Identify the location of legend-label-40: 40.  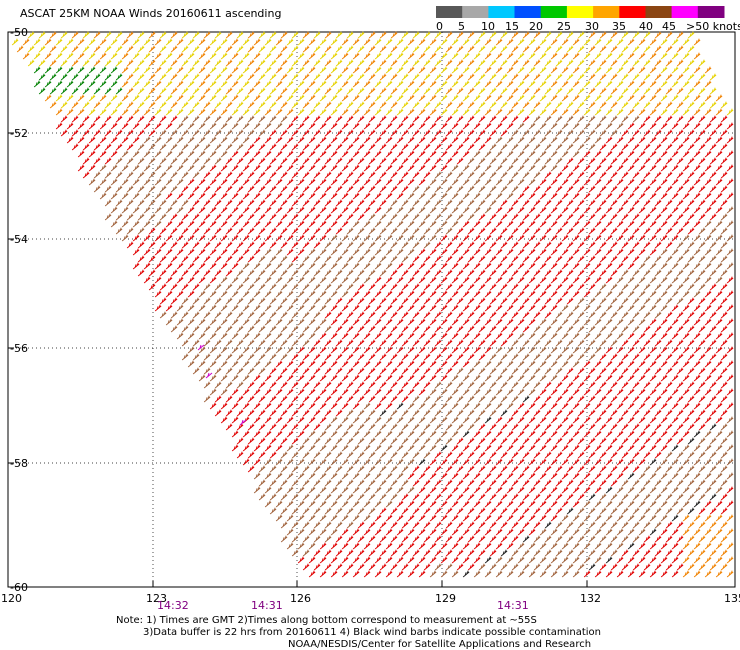
(646, 26).